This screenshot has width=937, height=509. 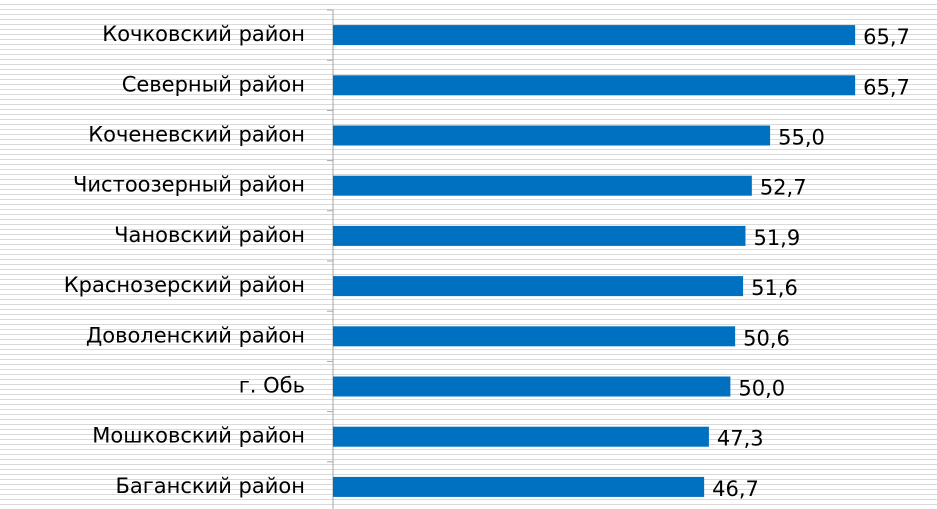 What do you see at coordinates (196, 135) in the screenshot?
I see `y-tick-label: Коченевский район` at bounding box center [196, 135].